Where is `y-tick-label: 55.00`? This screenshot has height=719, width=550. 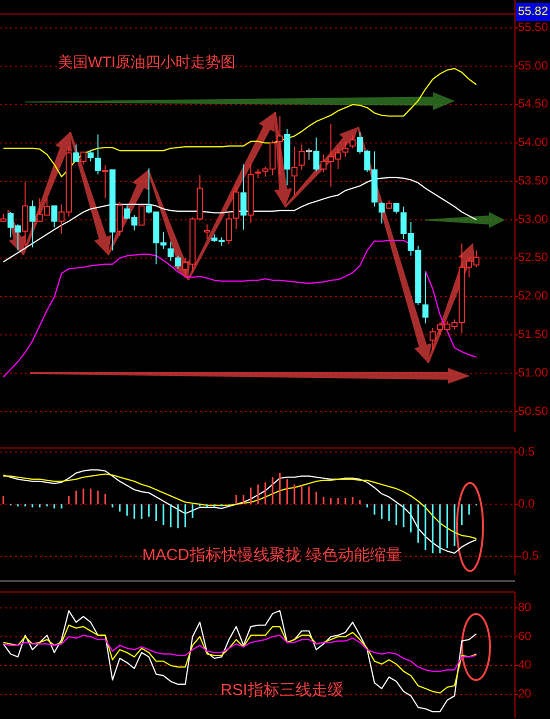 y-tick-label: 55.00 is located at coordinates (533, 65).